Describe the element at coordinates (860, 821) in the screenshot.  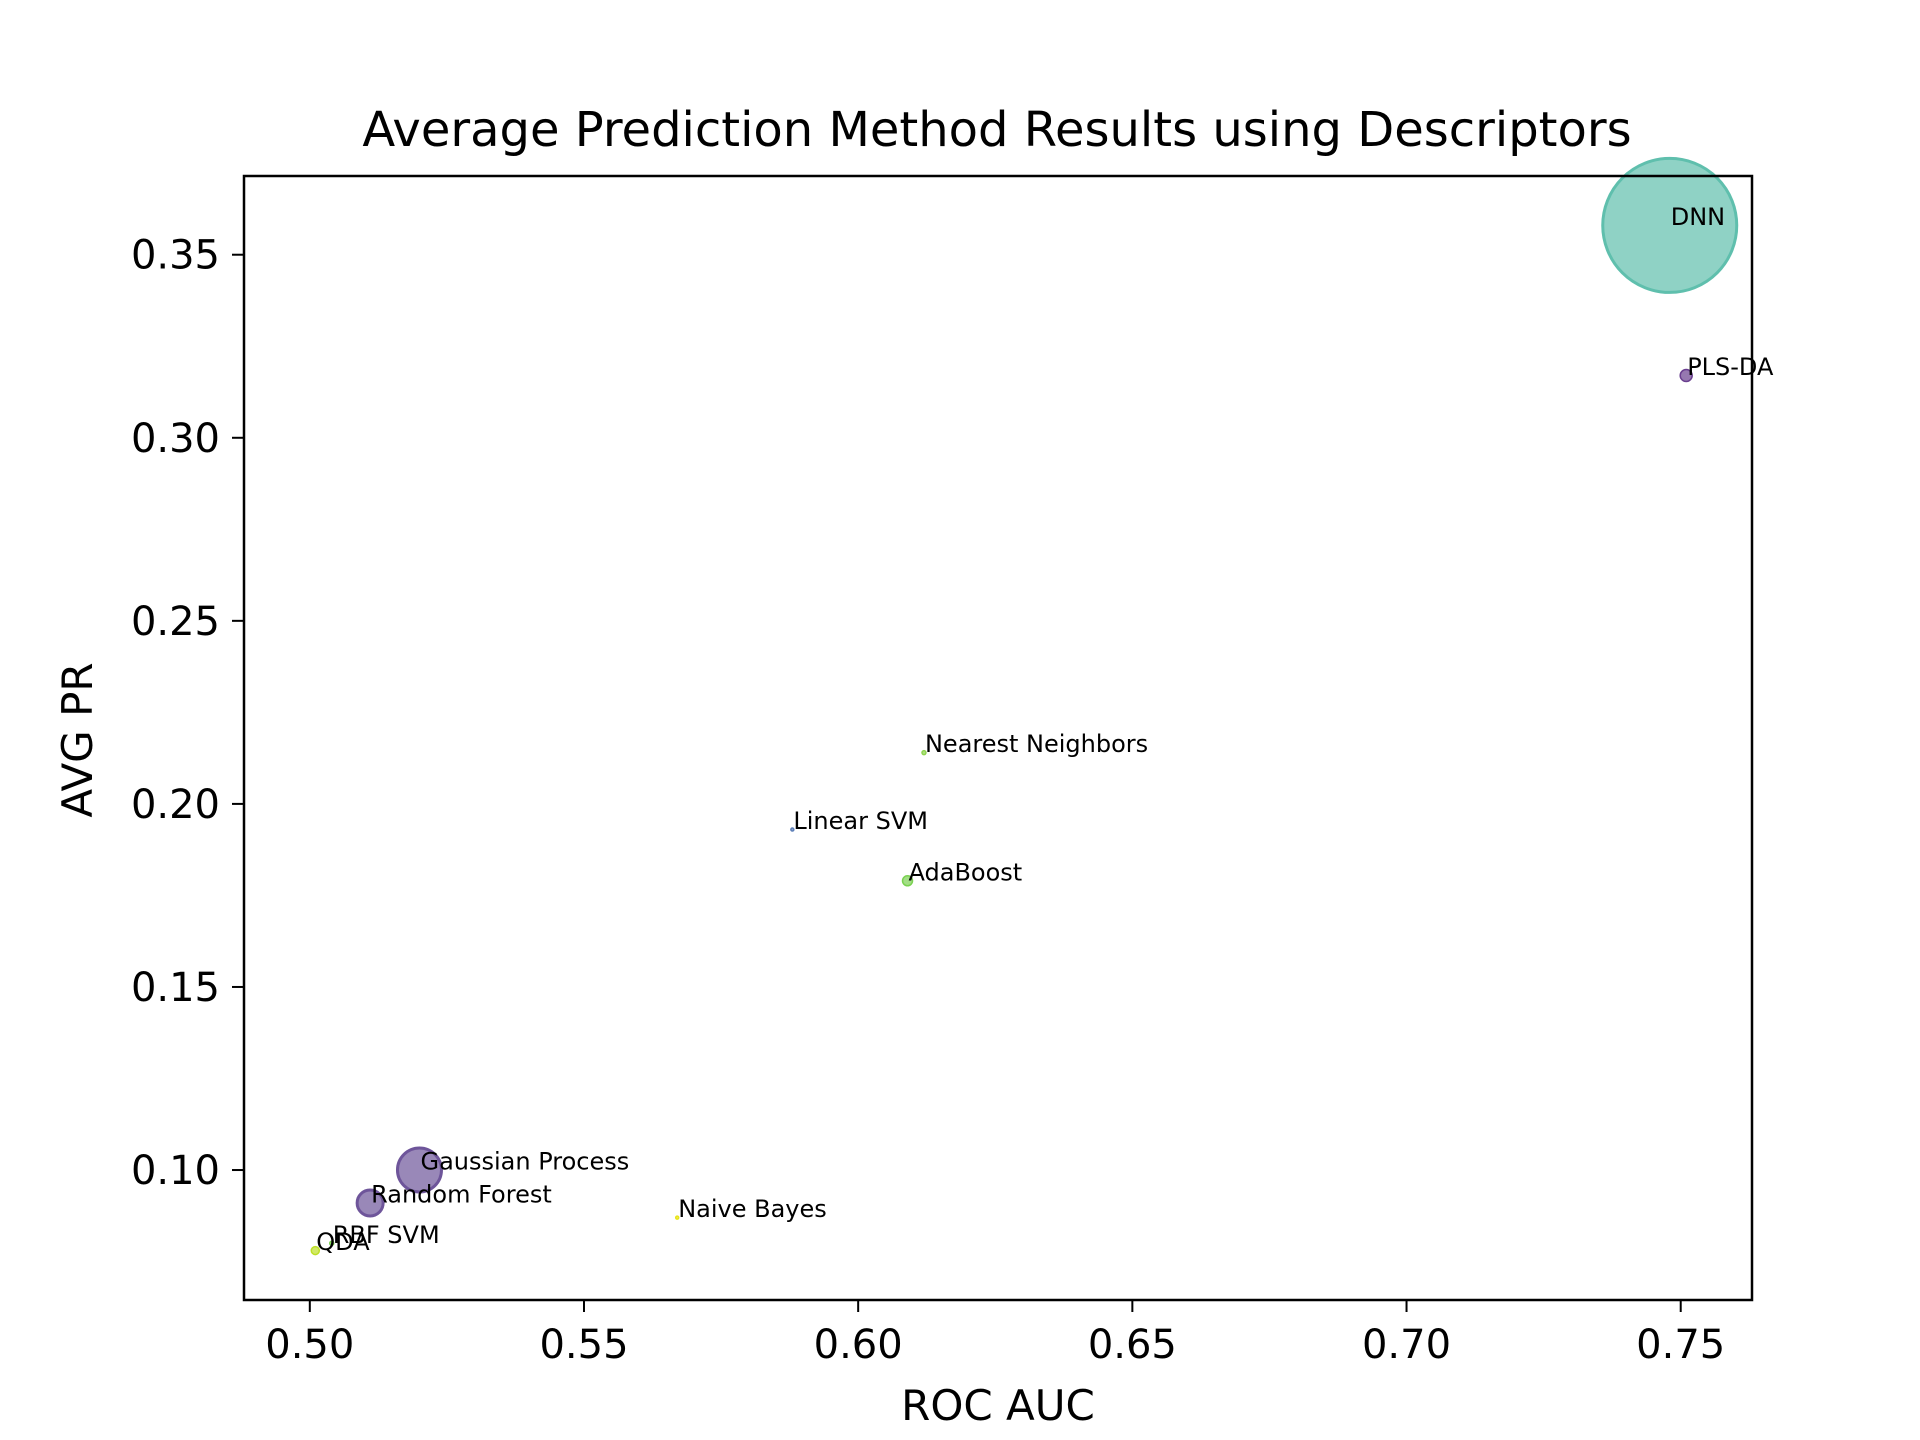
I see `point-label-linear-svm: Linear SVM` at that location.